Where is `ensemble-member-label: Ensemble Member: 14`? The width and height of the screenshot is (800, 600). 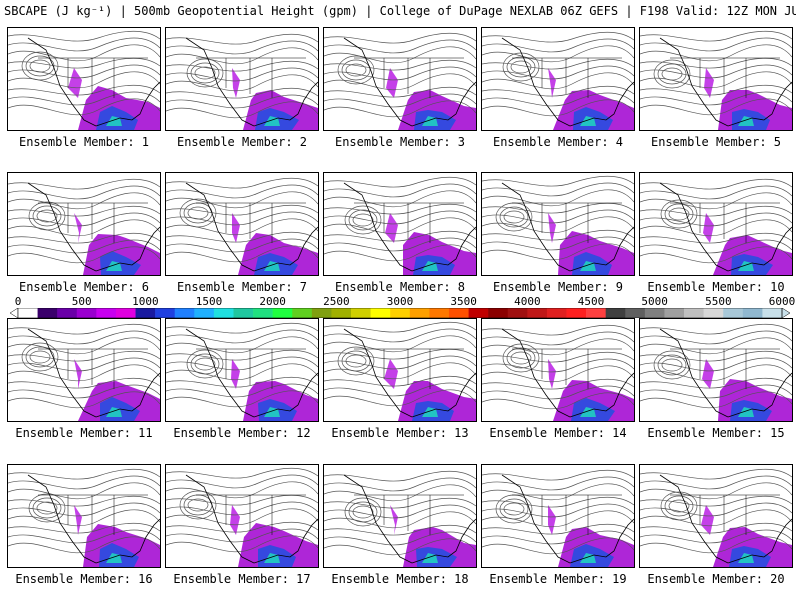 ensemble-member-label: Ensemble Member: 14 is located at coordinates (558, 433).